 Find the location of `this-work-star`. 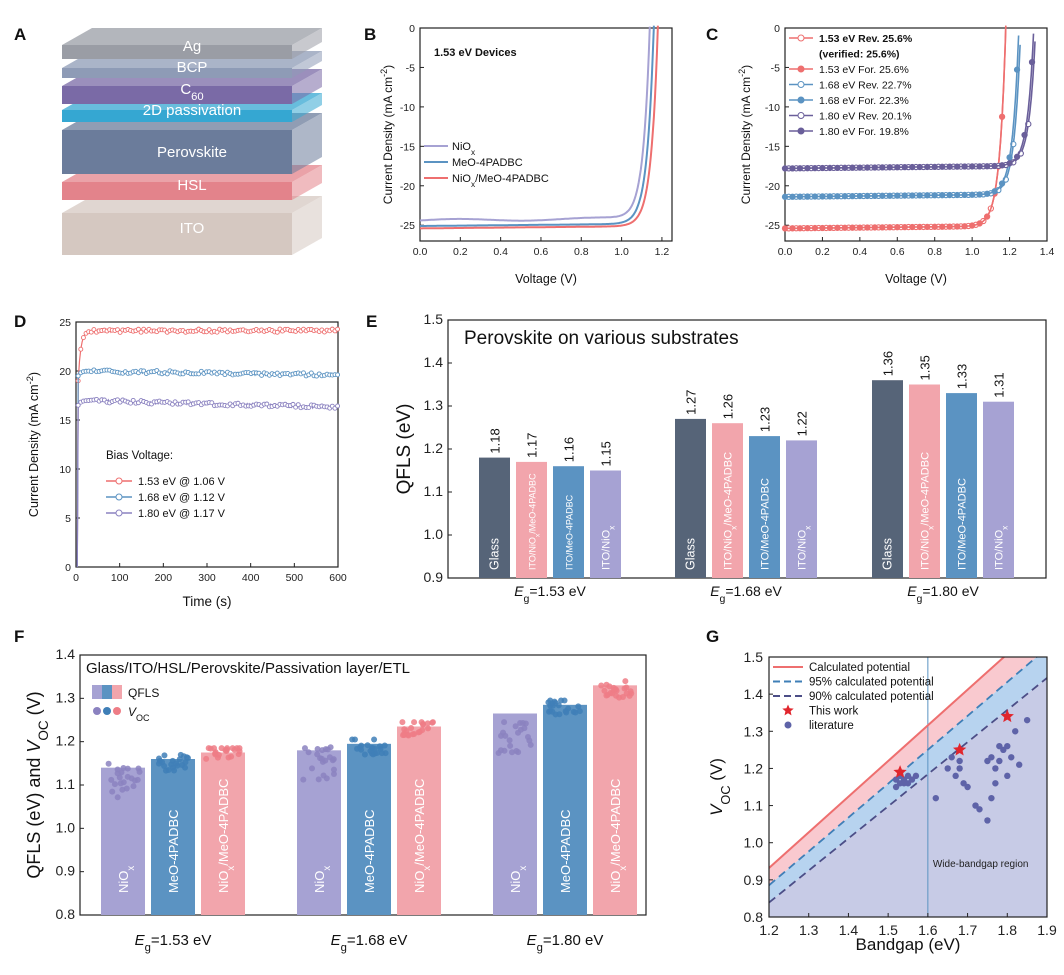

this-work-star is located at coordinates (960, 749).